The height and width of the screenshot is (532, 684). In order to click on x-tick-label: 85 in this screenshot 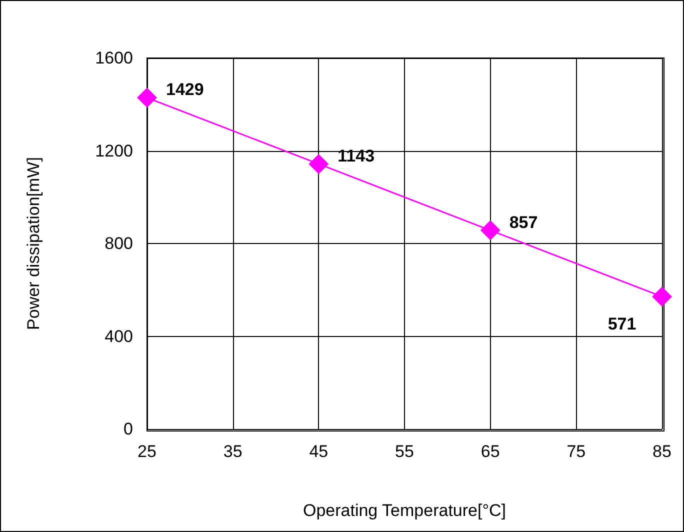, I will do `click(662, 451)`.